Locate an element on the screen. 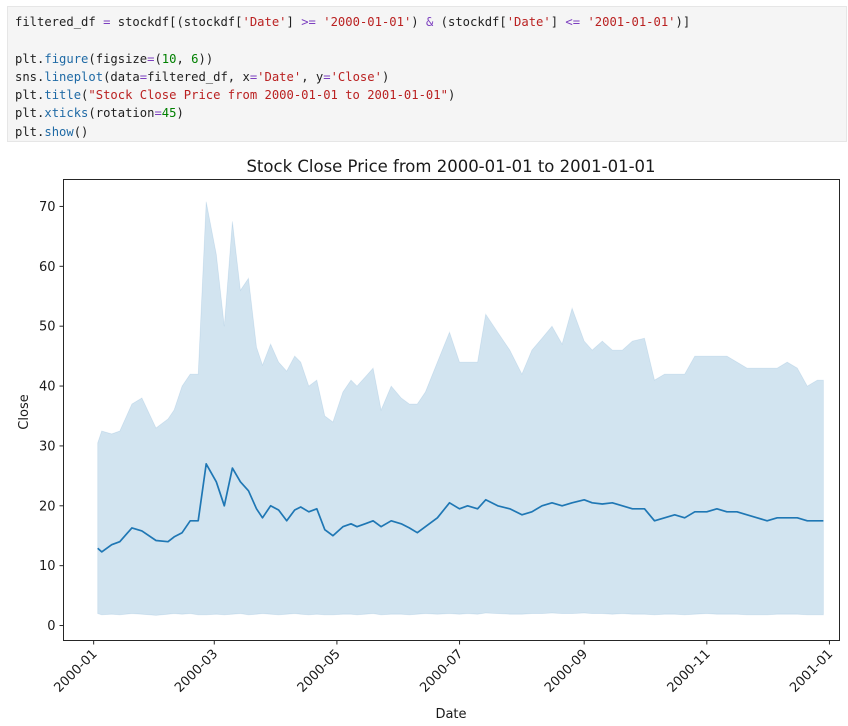  code-token: >= is located at coordinates (308, 22).